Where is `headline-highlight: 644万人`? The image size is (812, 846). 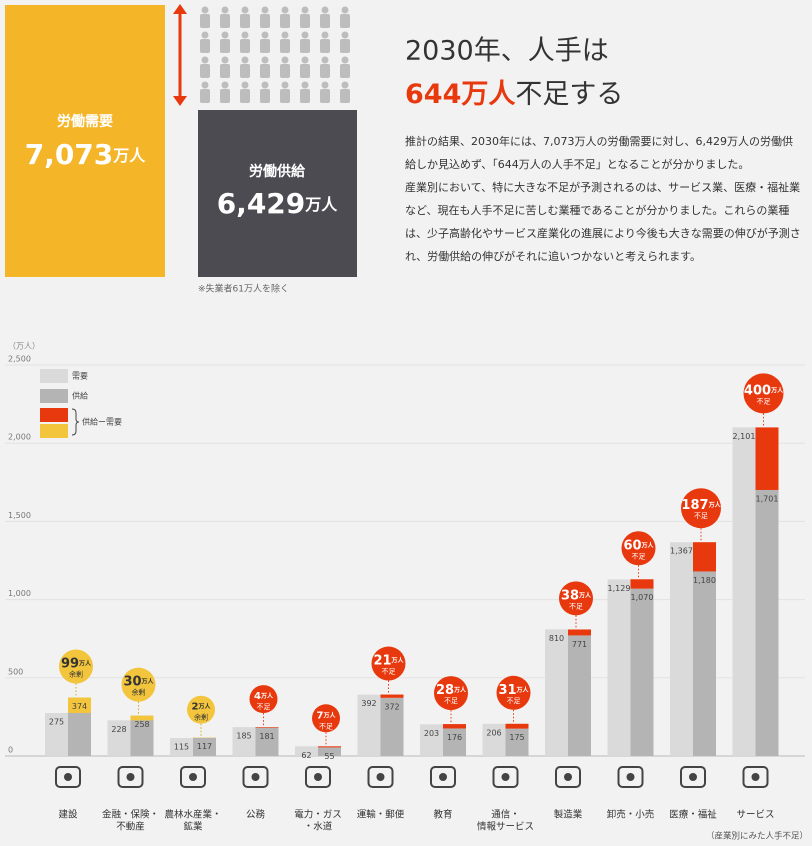
headline-highlight: 644万人 is located at coordinates (460, 94).